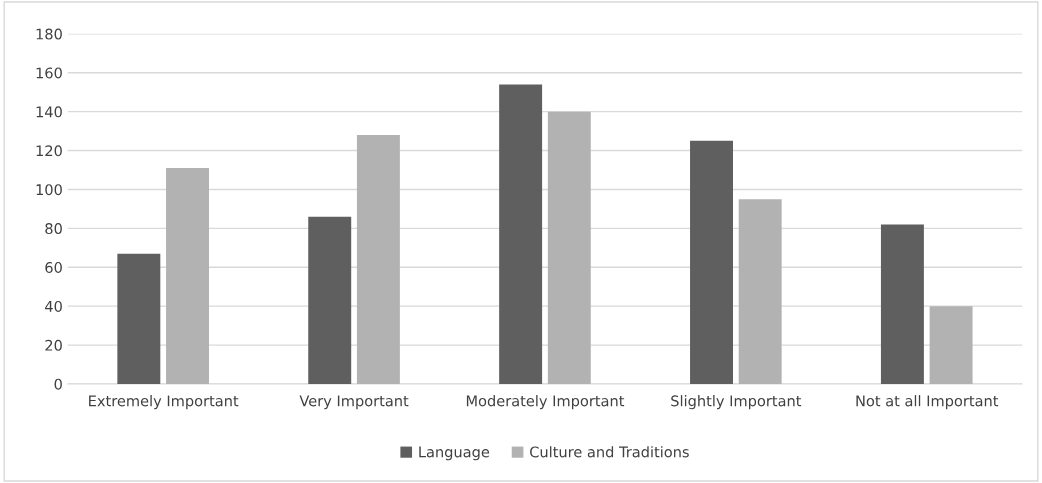  I want to click on y-tick-label: 20, so click(53, 345).